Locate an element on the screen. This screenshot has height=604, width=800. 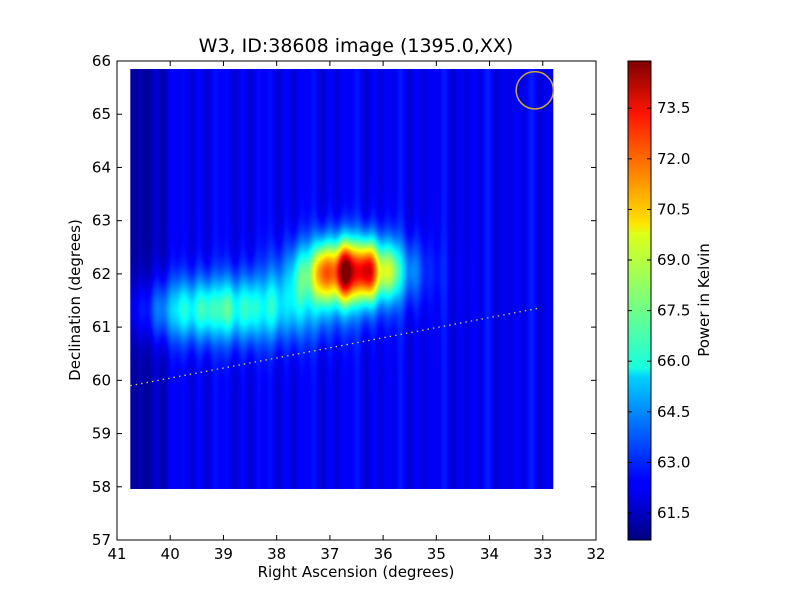
x-tick-label: 38 is located at coordinates (276, 554).